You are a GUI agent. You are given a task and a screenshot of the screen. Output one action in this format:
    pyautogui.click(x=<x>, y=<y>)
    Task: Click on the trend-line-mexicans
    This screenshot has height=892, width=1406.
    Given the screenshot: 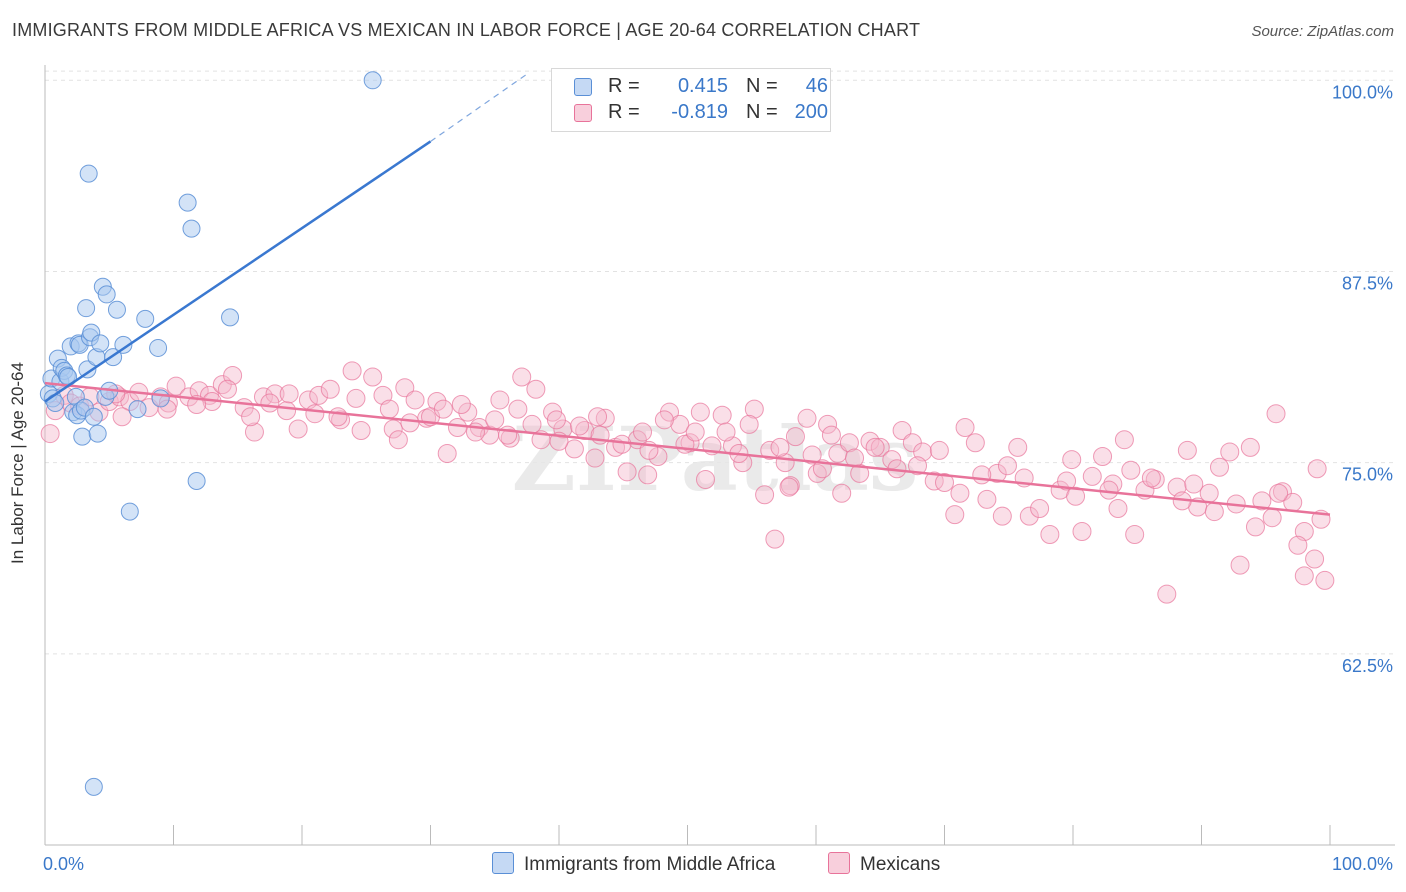 What is the action you would take?
    pyautogui.click(x=687, y=448)
    